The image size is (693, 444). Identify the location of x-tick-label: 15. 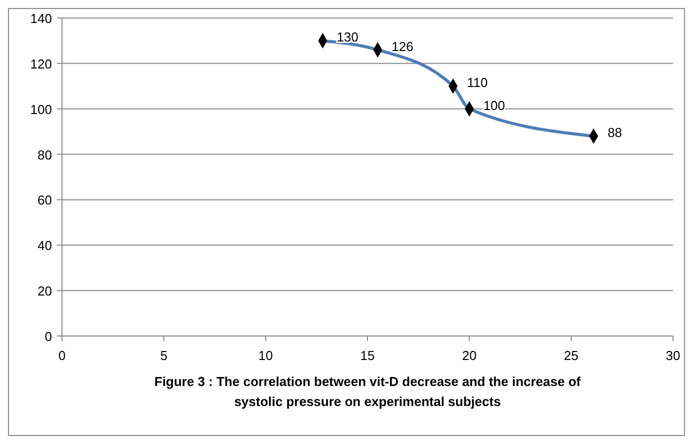
(367, 355).